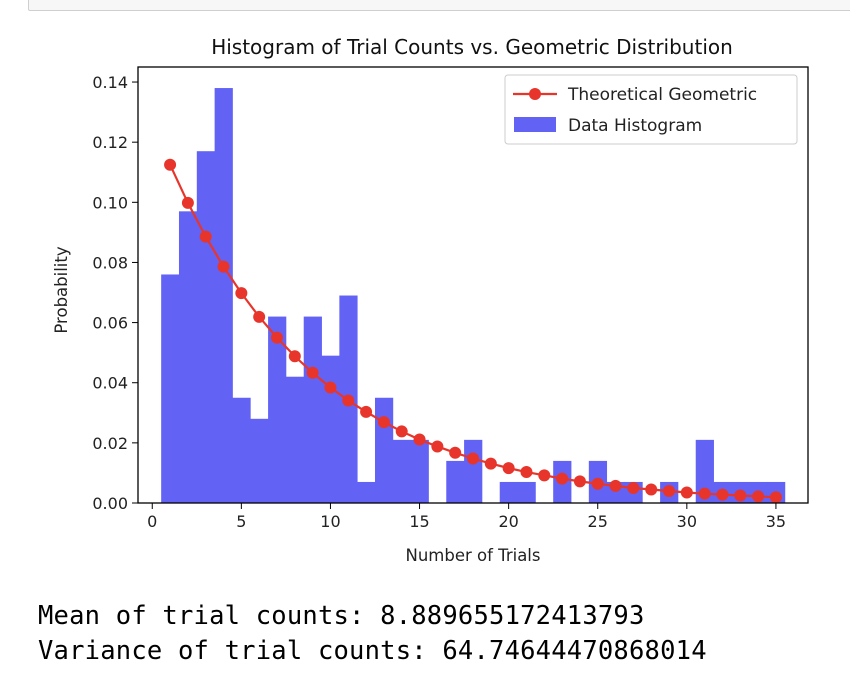 The image size is (850, 688). Describe the element at coordinates (466, 517) in the screenshot. I see `x-axis: 0 5 10 15 20 25 30 35` at that location.